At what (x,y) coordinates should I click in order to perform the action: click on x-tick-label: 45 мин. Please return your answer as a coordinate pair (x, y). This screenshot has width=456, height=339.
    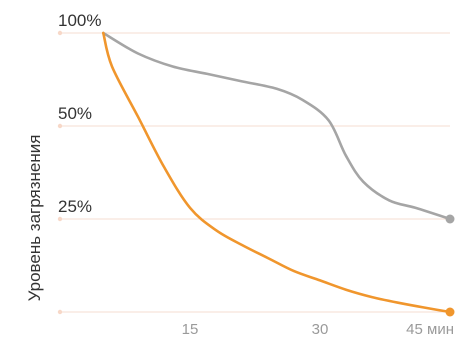
    Looking at the image, I should click on (430, 329).